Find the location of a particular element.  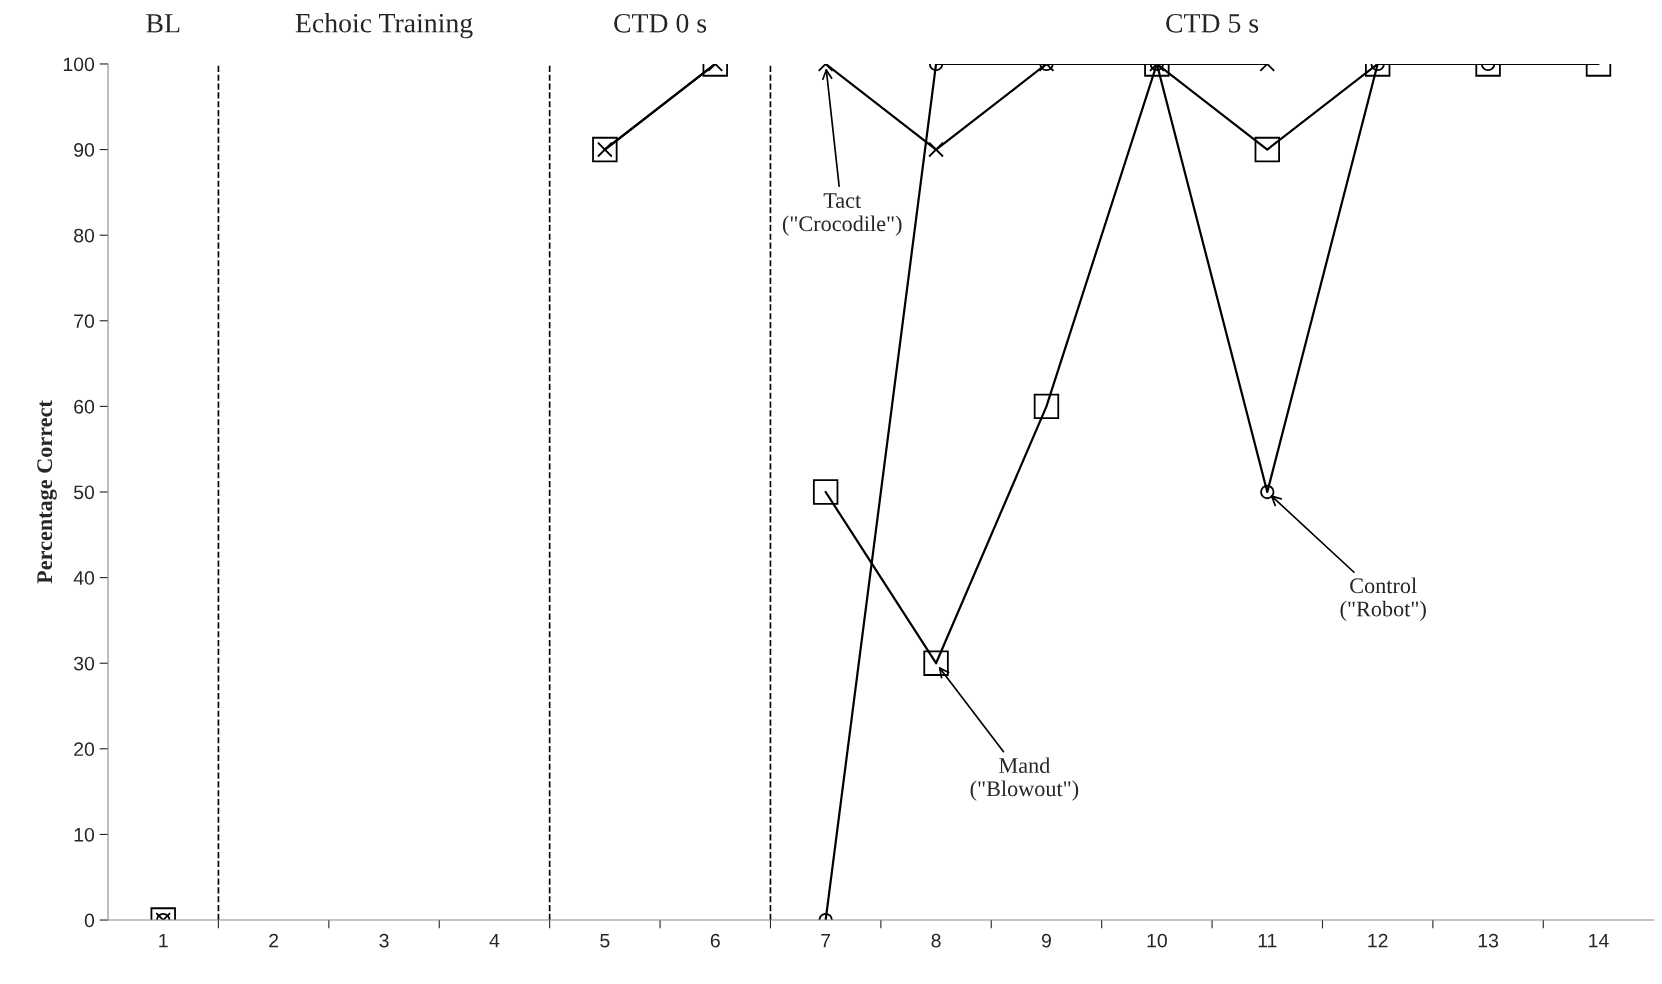

x-tick-label: 3 is located at coordinates (384, 940).